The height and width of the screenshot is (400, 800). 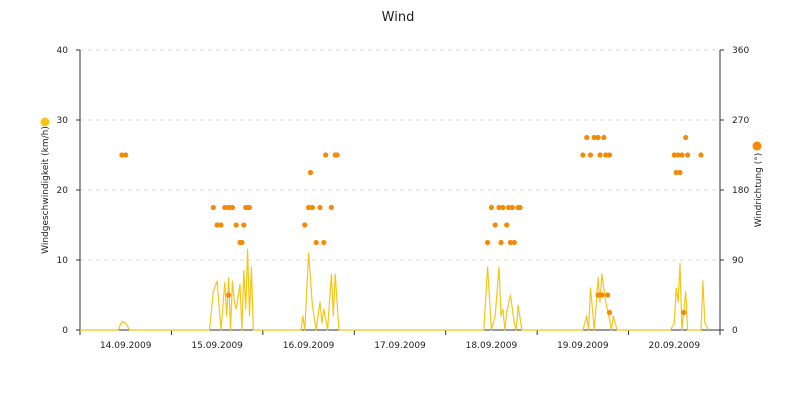 I want to click on y-tick-label: 10, so click(x=63, y=261).